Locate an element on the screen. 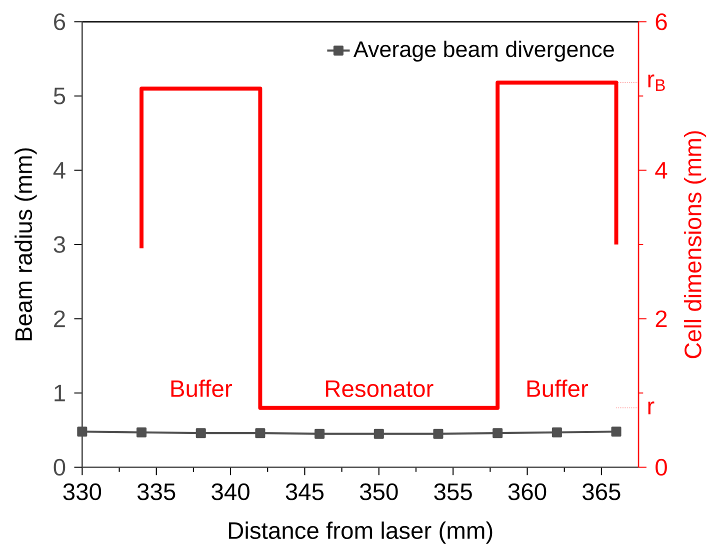 This screenshot has width=714, height=559. y2-axis-title: Cell dimensions (mm) is located at coordinates (695, 244).